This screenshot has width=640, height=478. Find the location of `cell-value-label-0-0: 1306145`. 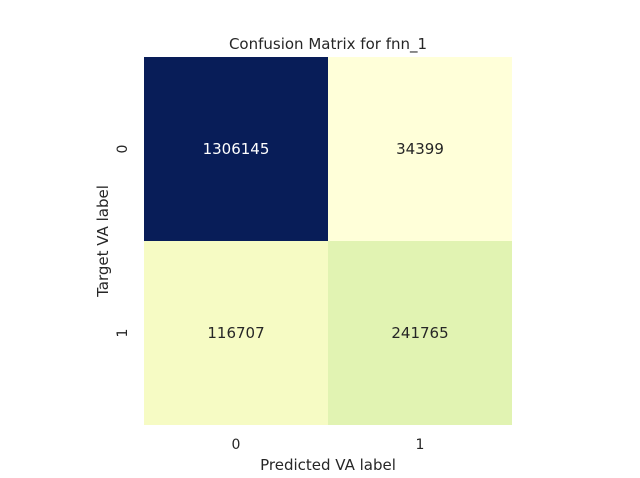

cell-value-label-0-0: 1306145 is located at coordinates (236, 149).